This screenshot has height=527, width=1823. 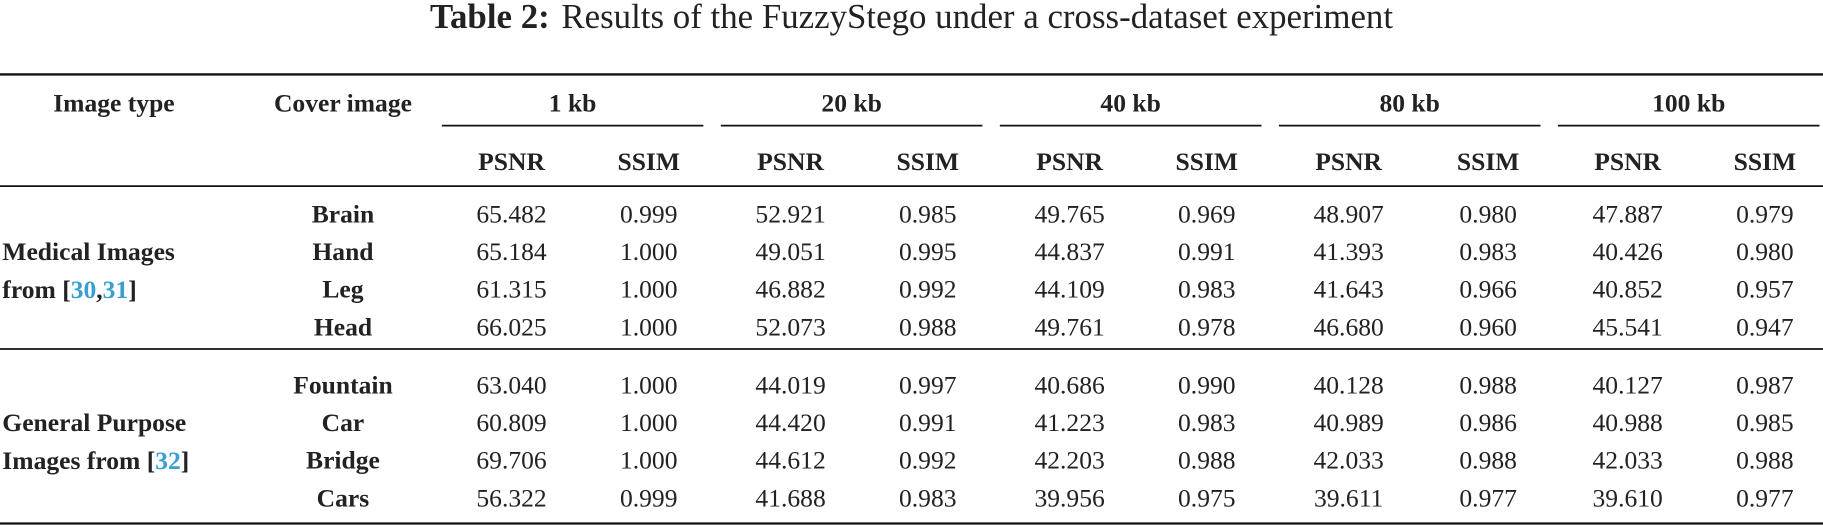 What do you see at coordinates (342, 289) in the screenshot?
I see `cover-cell: Leg` at bounding box center [342, 289].